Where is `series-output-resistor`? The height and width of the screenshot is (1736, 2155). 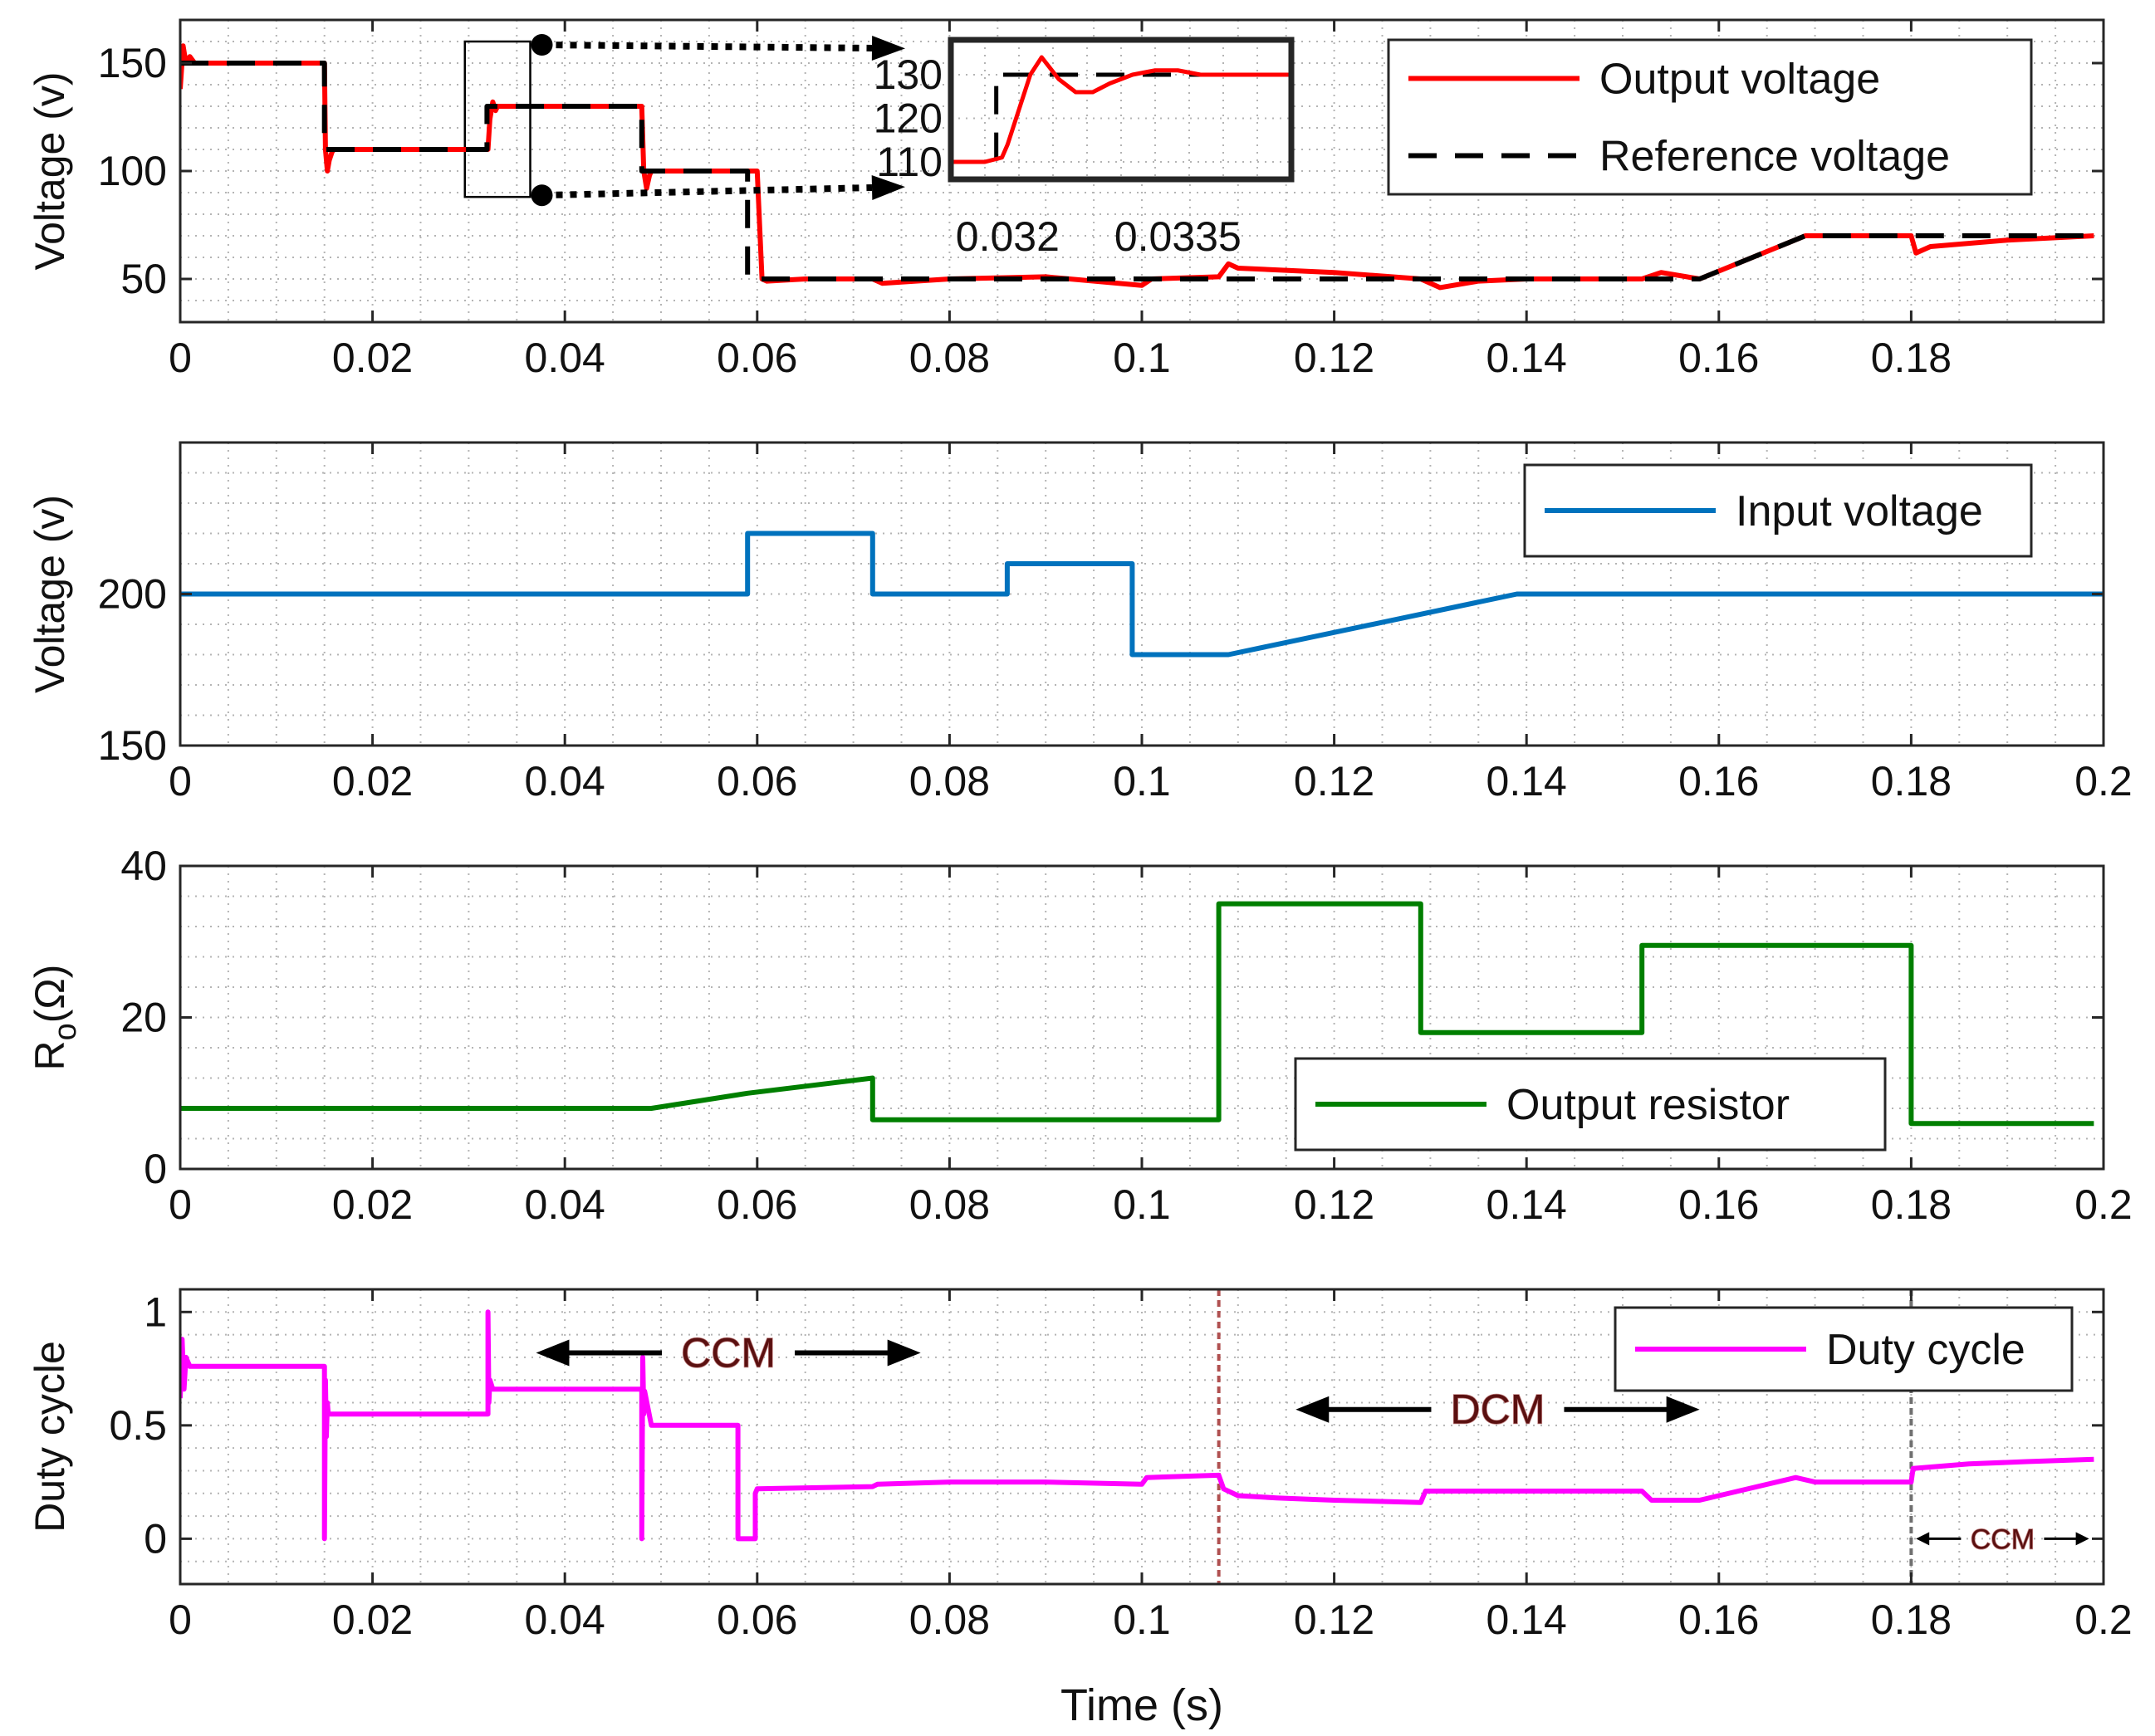
series-output-resistor is located at coordinates (1137, 1014).